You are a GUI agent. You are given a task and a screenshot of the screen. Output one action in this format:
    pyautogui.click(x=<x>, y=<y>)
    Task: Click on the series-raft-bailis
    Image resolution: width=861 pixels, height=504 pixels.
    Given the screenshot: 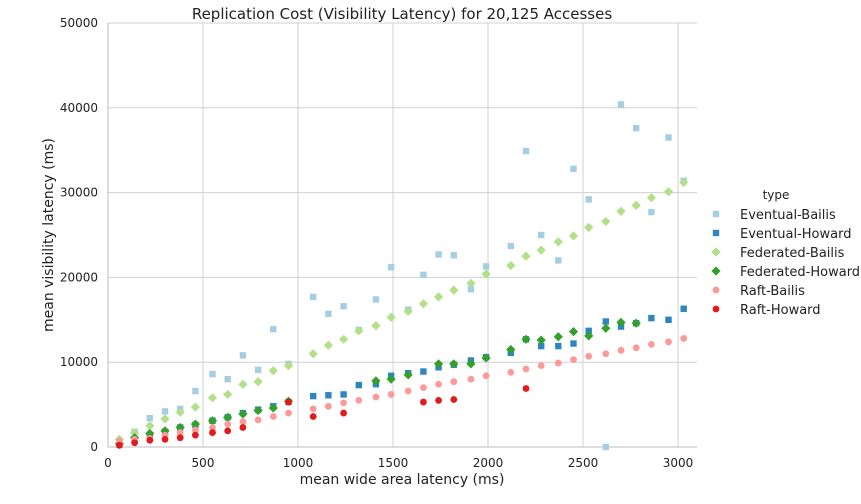 What is the action you would take?
    pyautogui.click(x=402, y=390)
    